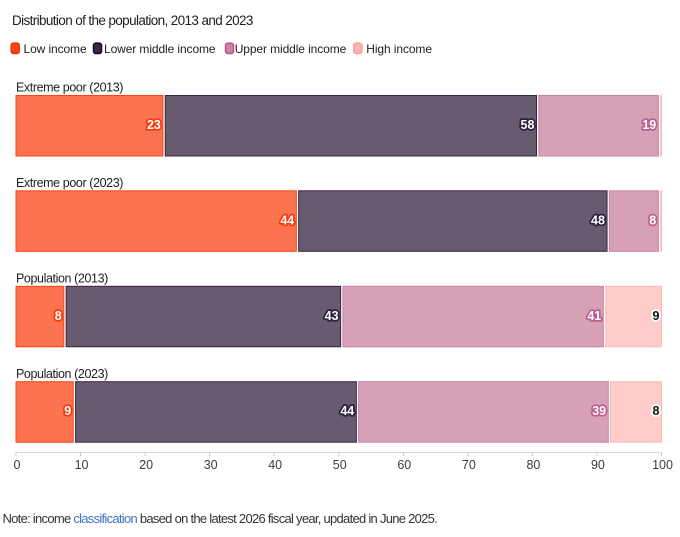  I want to click on svg-text: 80, so click(533, 465).